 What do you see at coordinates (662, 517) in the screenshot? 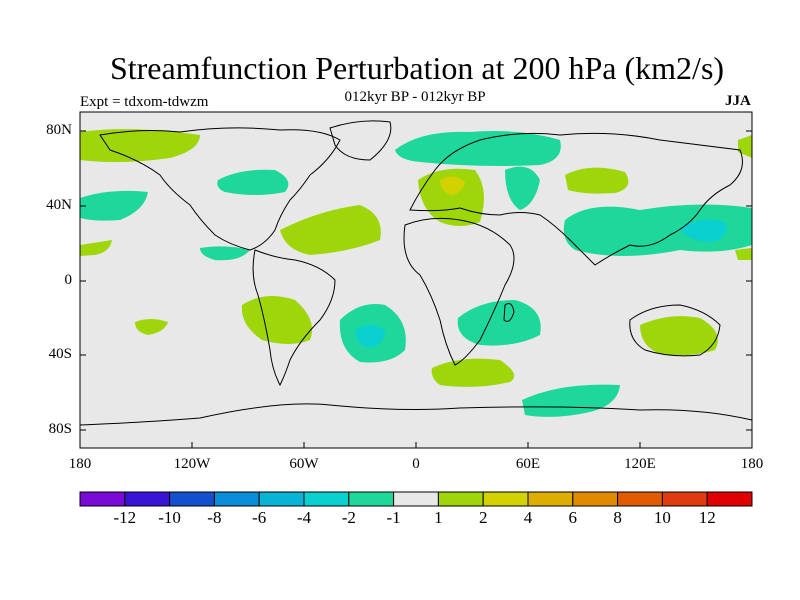
I see `colorbar-tick-label: 10` at bounding box center [662, 517].